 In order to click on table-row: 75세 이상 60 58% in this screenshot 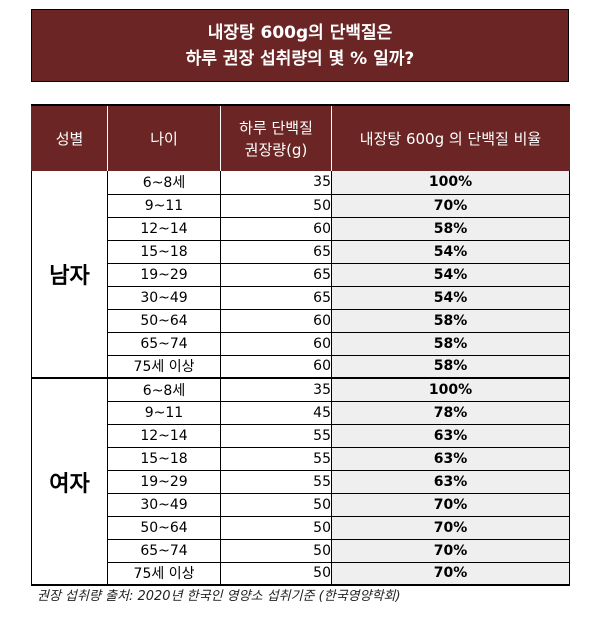, I will do `click(301, 367)`.